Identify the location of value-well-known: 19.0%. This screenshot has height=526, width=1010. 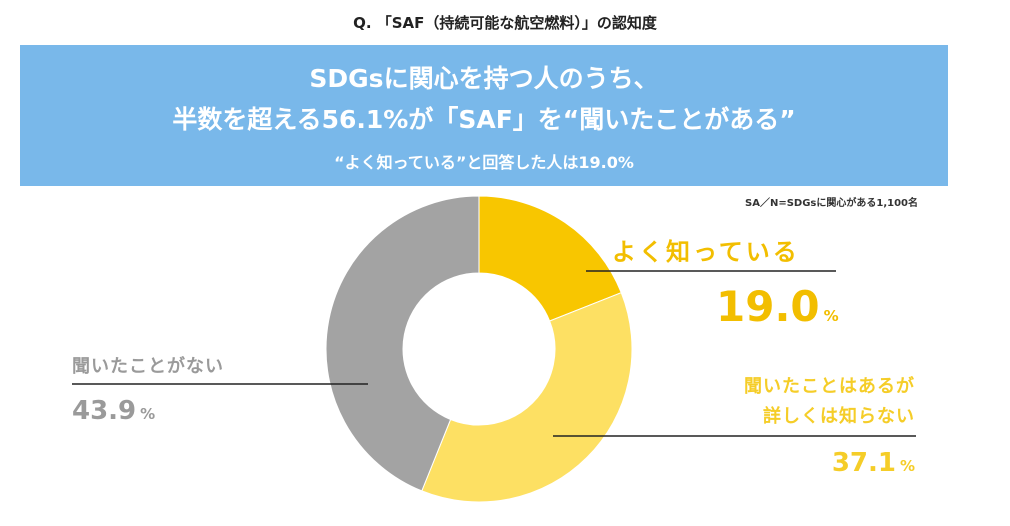
(777, 306).